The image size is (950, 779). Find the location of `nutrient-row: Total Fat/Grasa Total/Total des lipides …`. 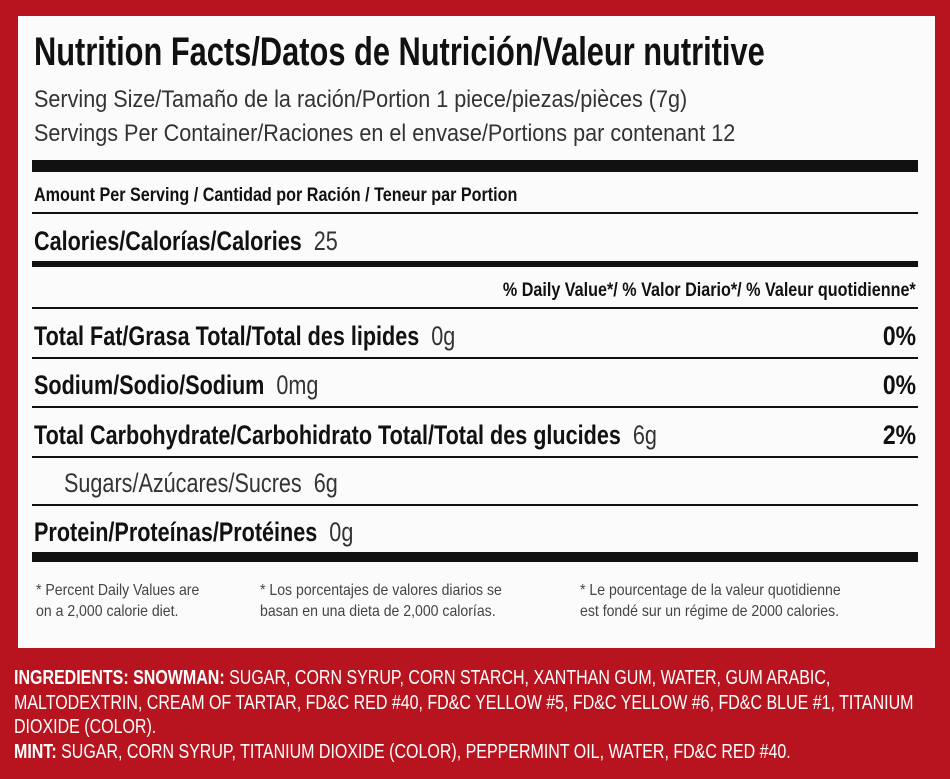

nutrient-row: Total Fat/Grasa Total/Total des lipides … is located at coordinates (244, 336).